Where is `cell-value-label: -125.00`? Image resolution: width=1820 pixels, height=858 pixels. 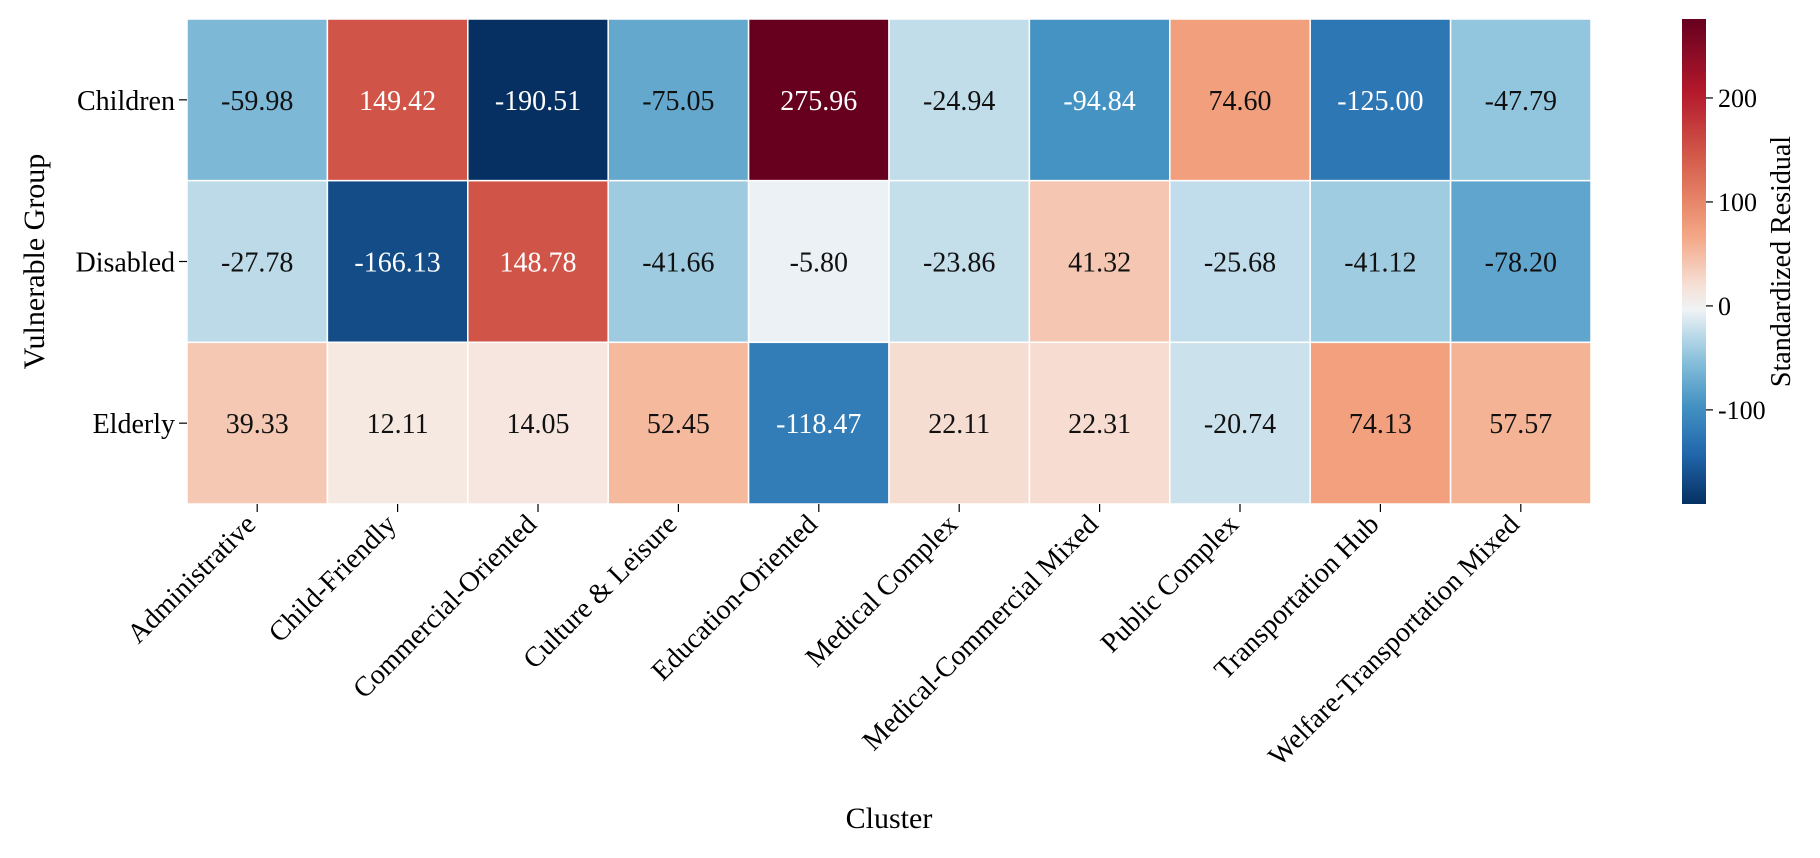 cell-value-label: -125.00 is located at coordinates (1380, 101).